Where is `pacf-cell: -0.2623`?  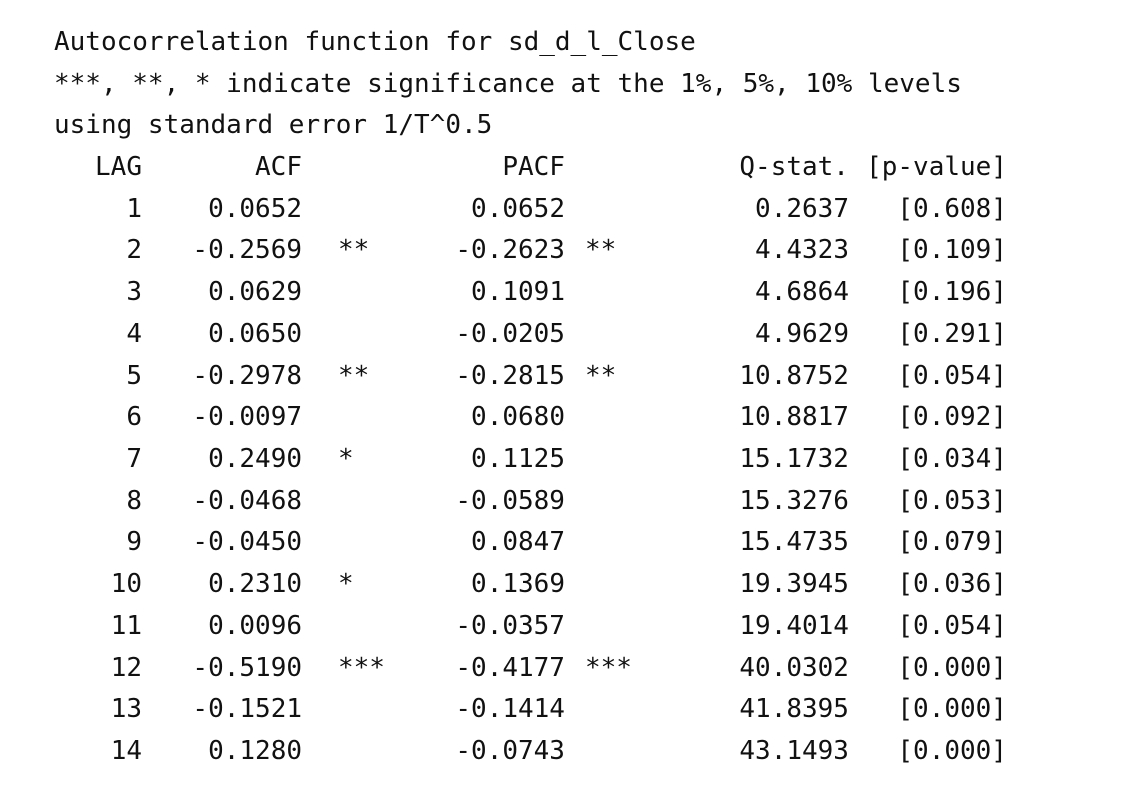 pacf-cell: -0.2623 is located at coordinates (510, 250).